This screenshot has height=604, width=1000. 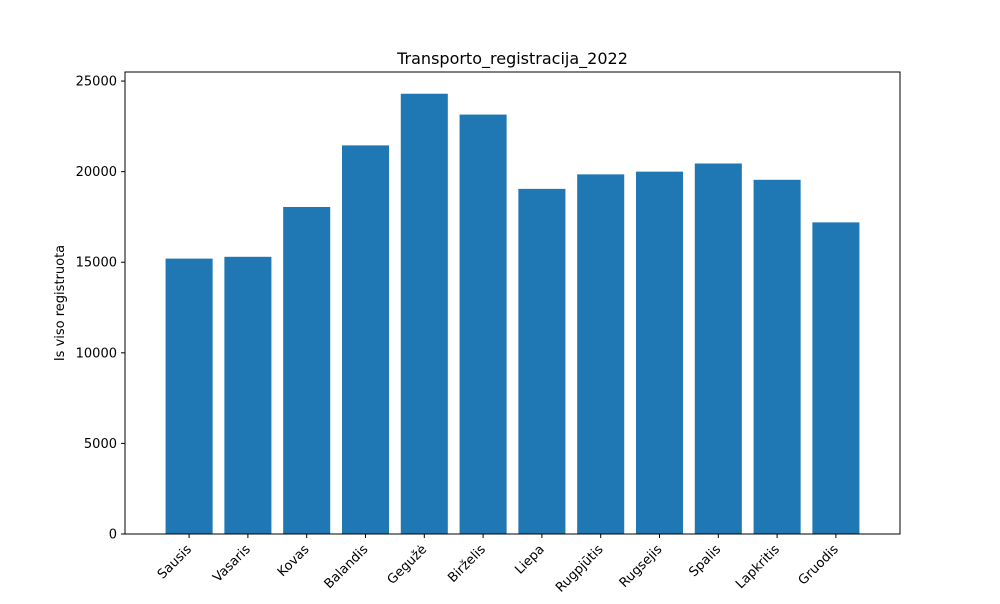 I want to click on y-tick-label: 20000, so click(x=96, y=172).